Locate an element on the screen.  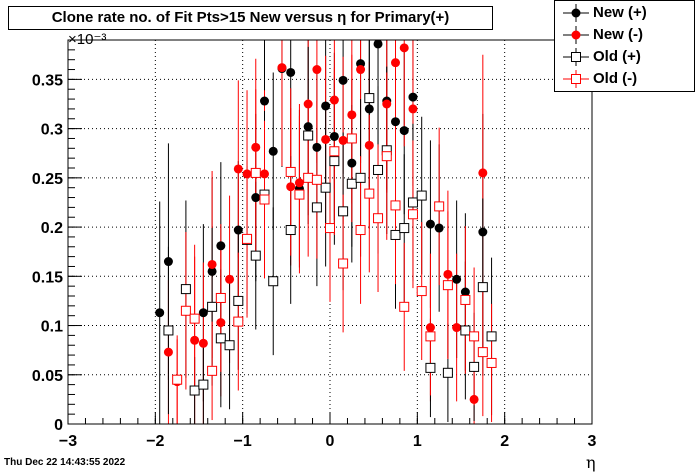
legend-label: New (-) is located at coordinates (618, 34).